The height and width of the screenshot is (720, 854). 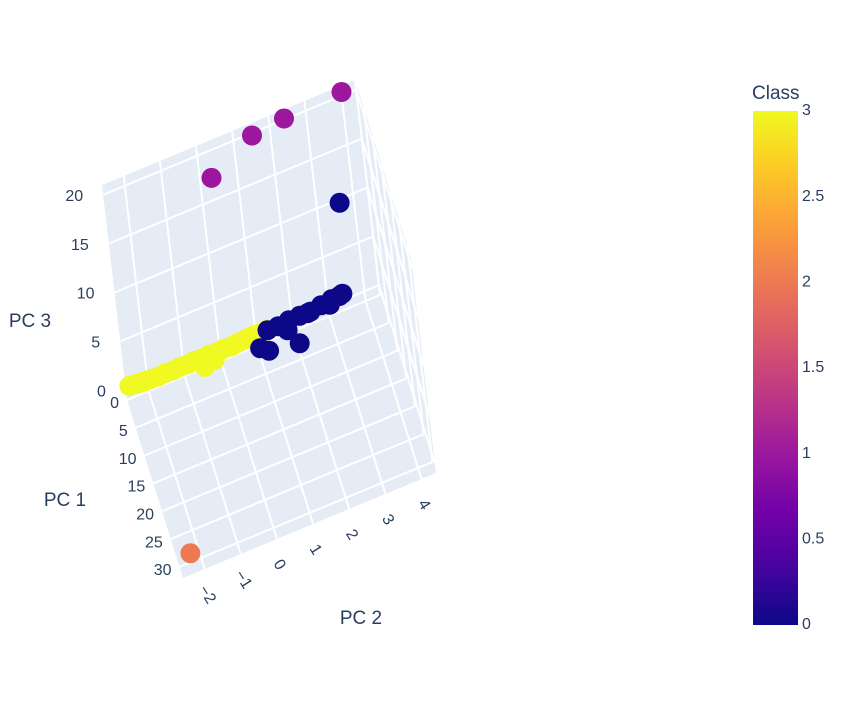 I want to click on x-tick-label: 0, so click(x=114, y=403).